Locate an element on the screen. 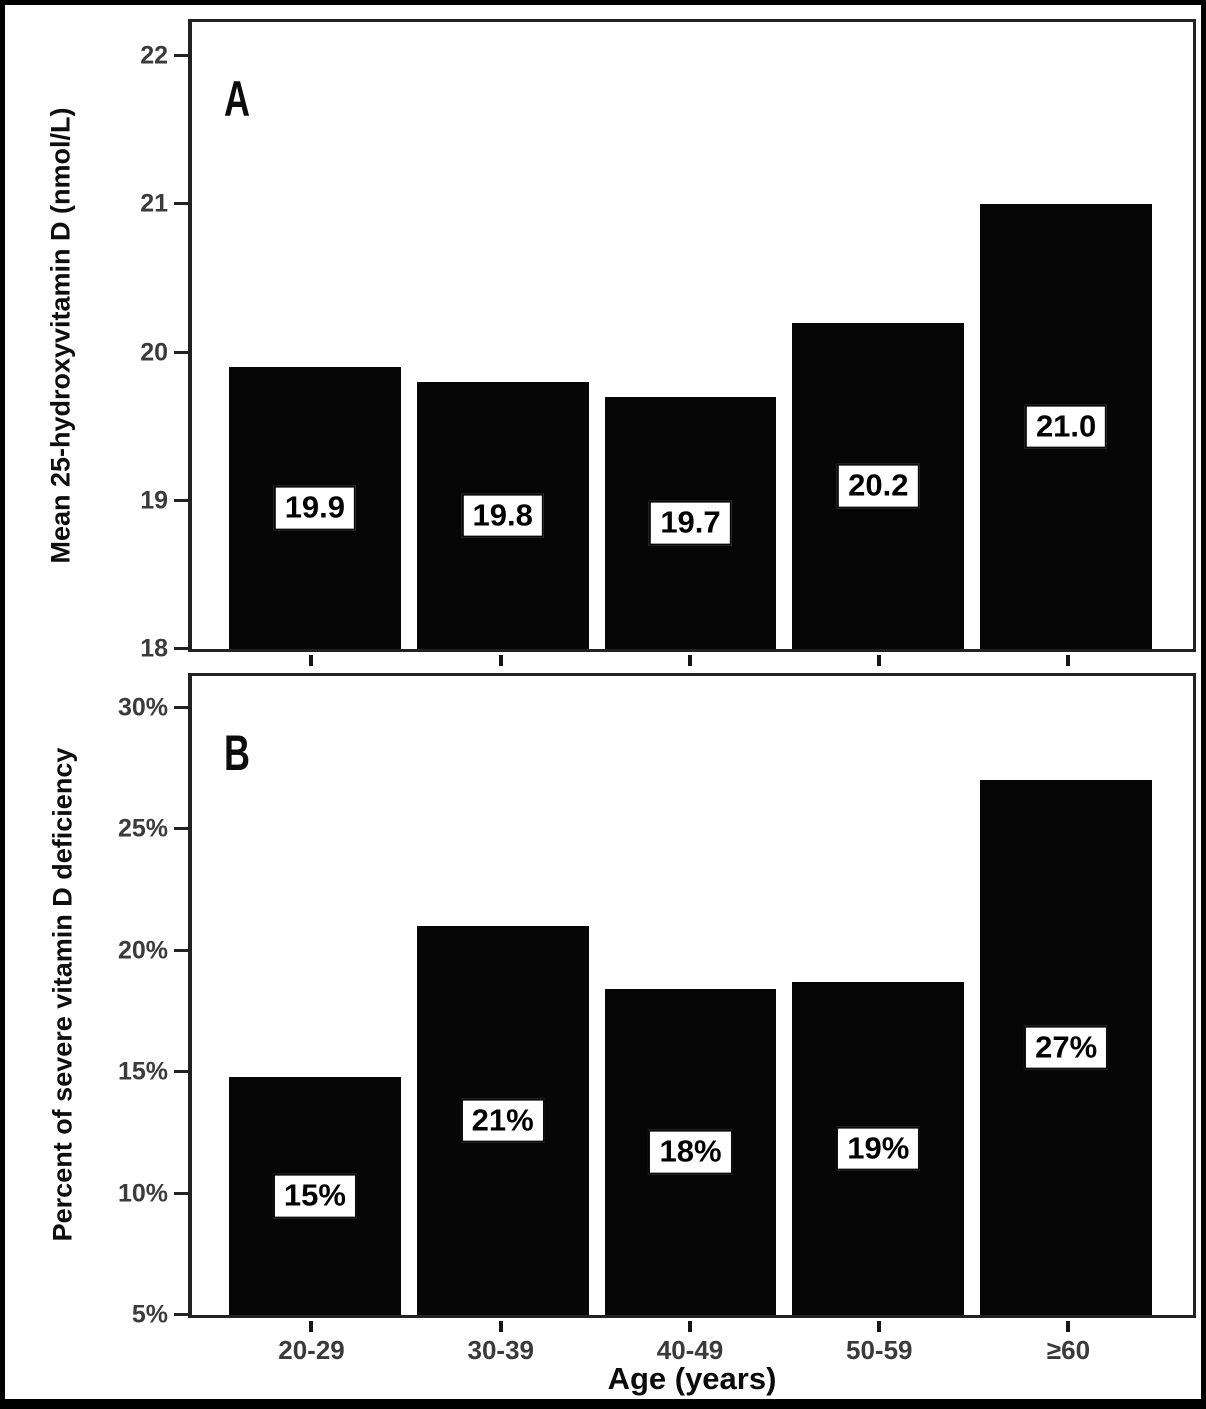  bar-20-29: 15% is located at coordinates (315, 1195).